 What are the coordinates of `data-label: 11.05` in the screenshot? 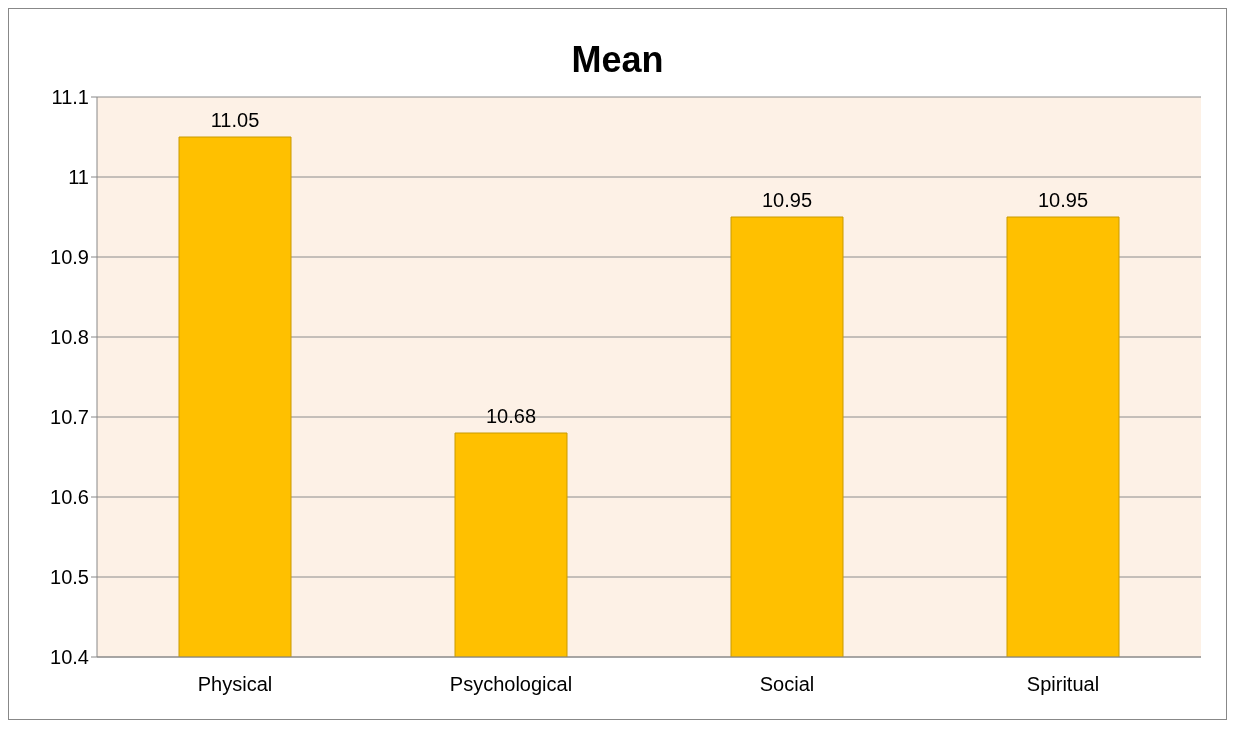 It's located at (235, 120).